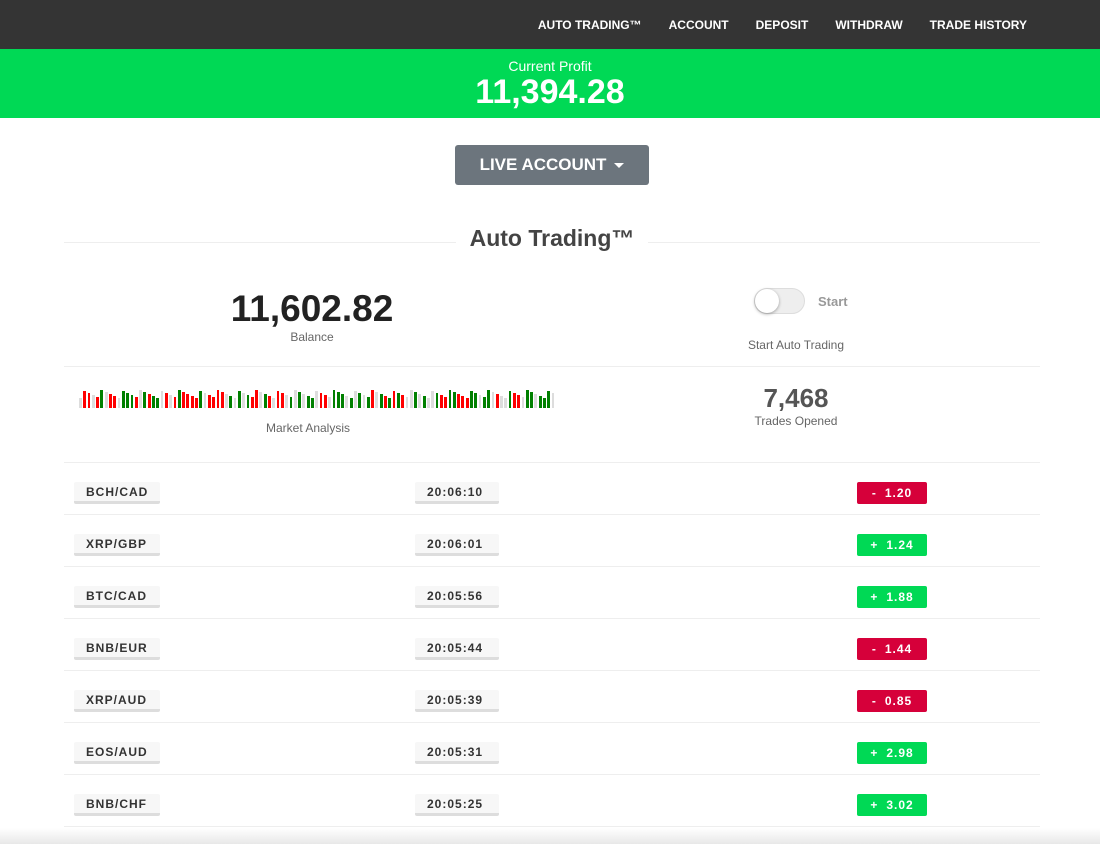 The image size is (1100, 844). I want to click on nav-account: ACCOUNT, so click(698, 24).